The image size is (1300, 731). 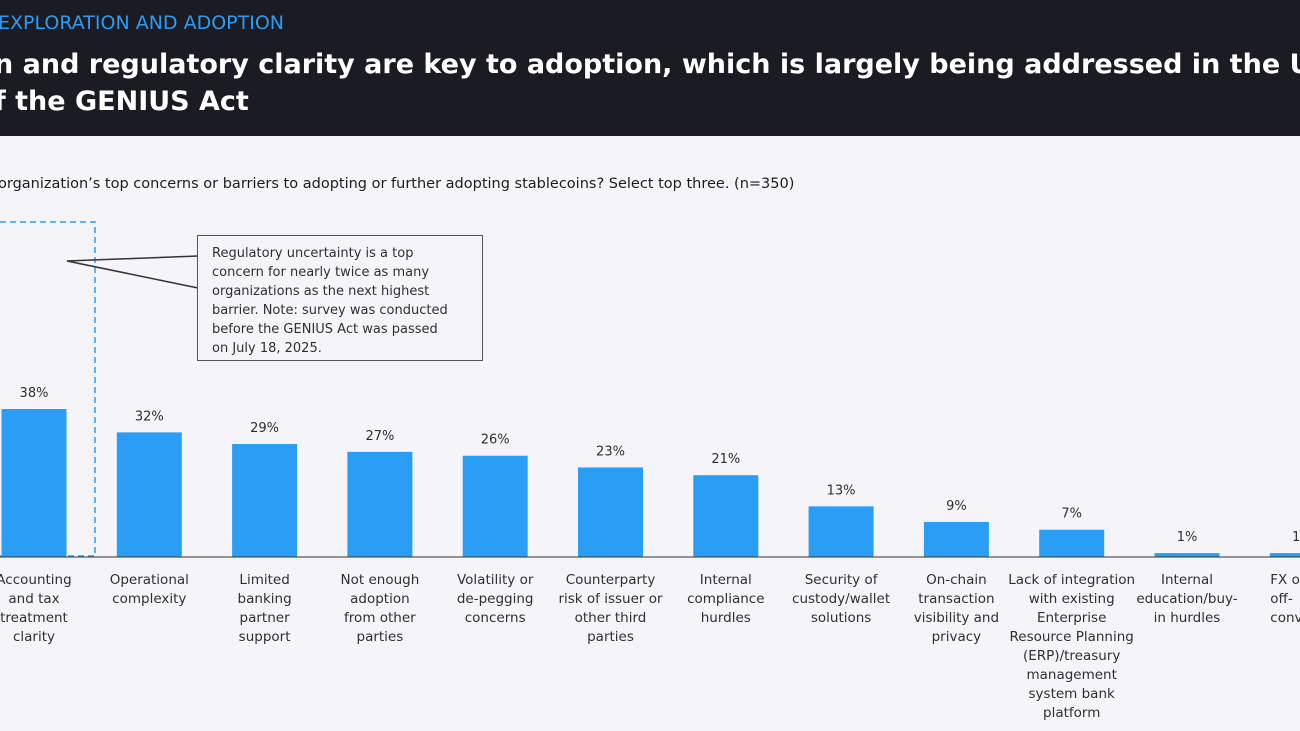 What do you see at coordinates (149, 589) in the screenshot?
I see `category-label: Operational complexity` at bounding box center [149, 589].